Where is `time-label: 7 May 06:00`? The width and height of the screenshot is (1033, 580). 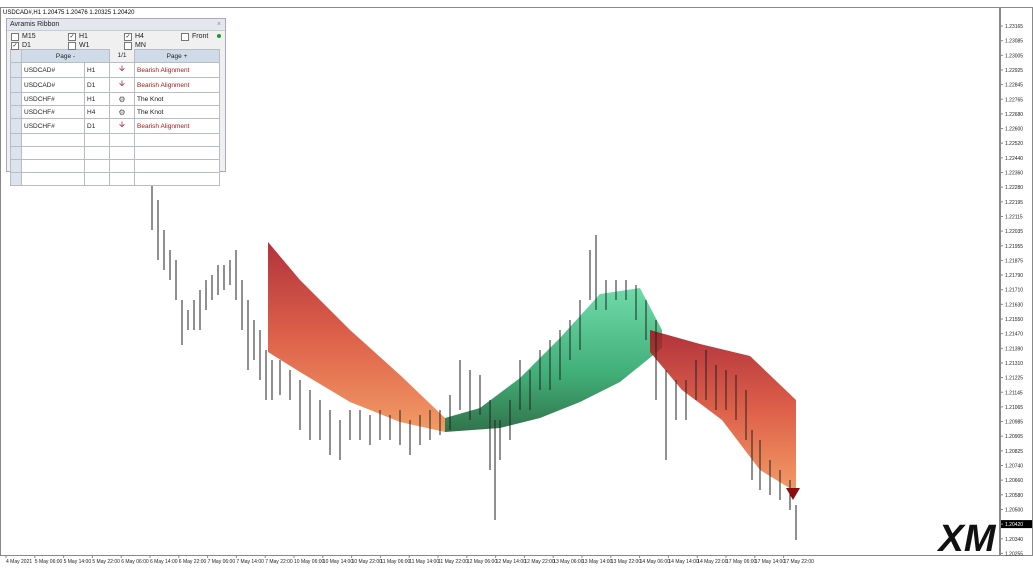
time-label: 7 May 06:00 is located at coordinates (222, 562).